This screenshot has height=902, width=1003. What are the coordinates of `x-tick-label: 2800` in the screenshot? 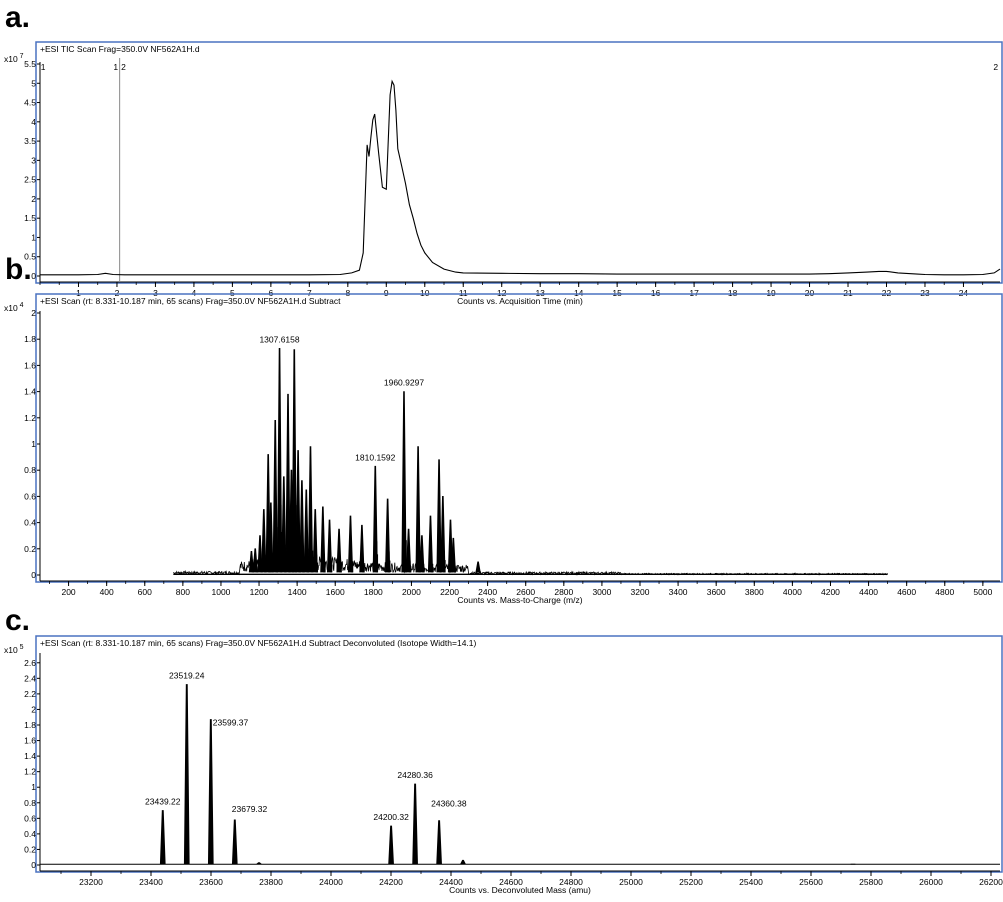 It's located at (563, 592).